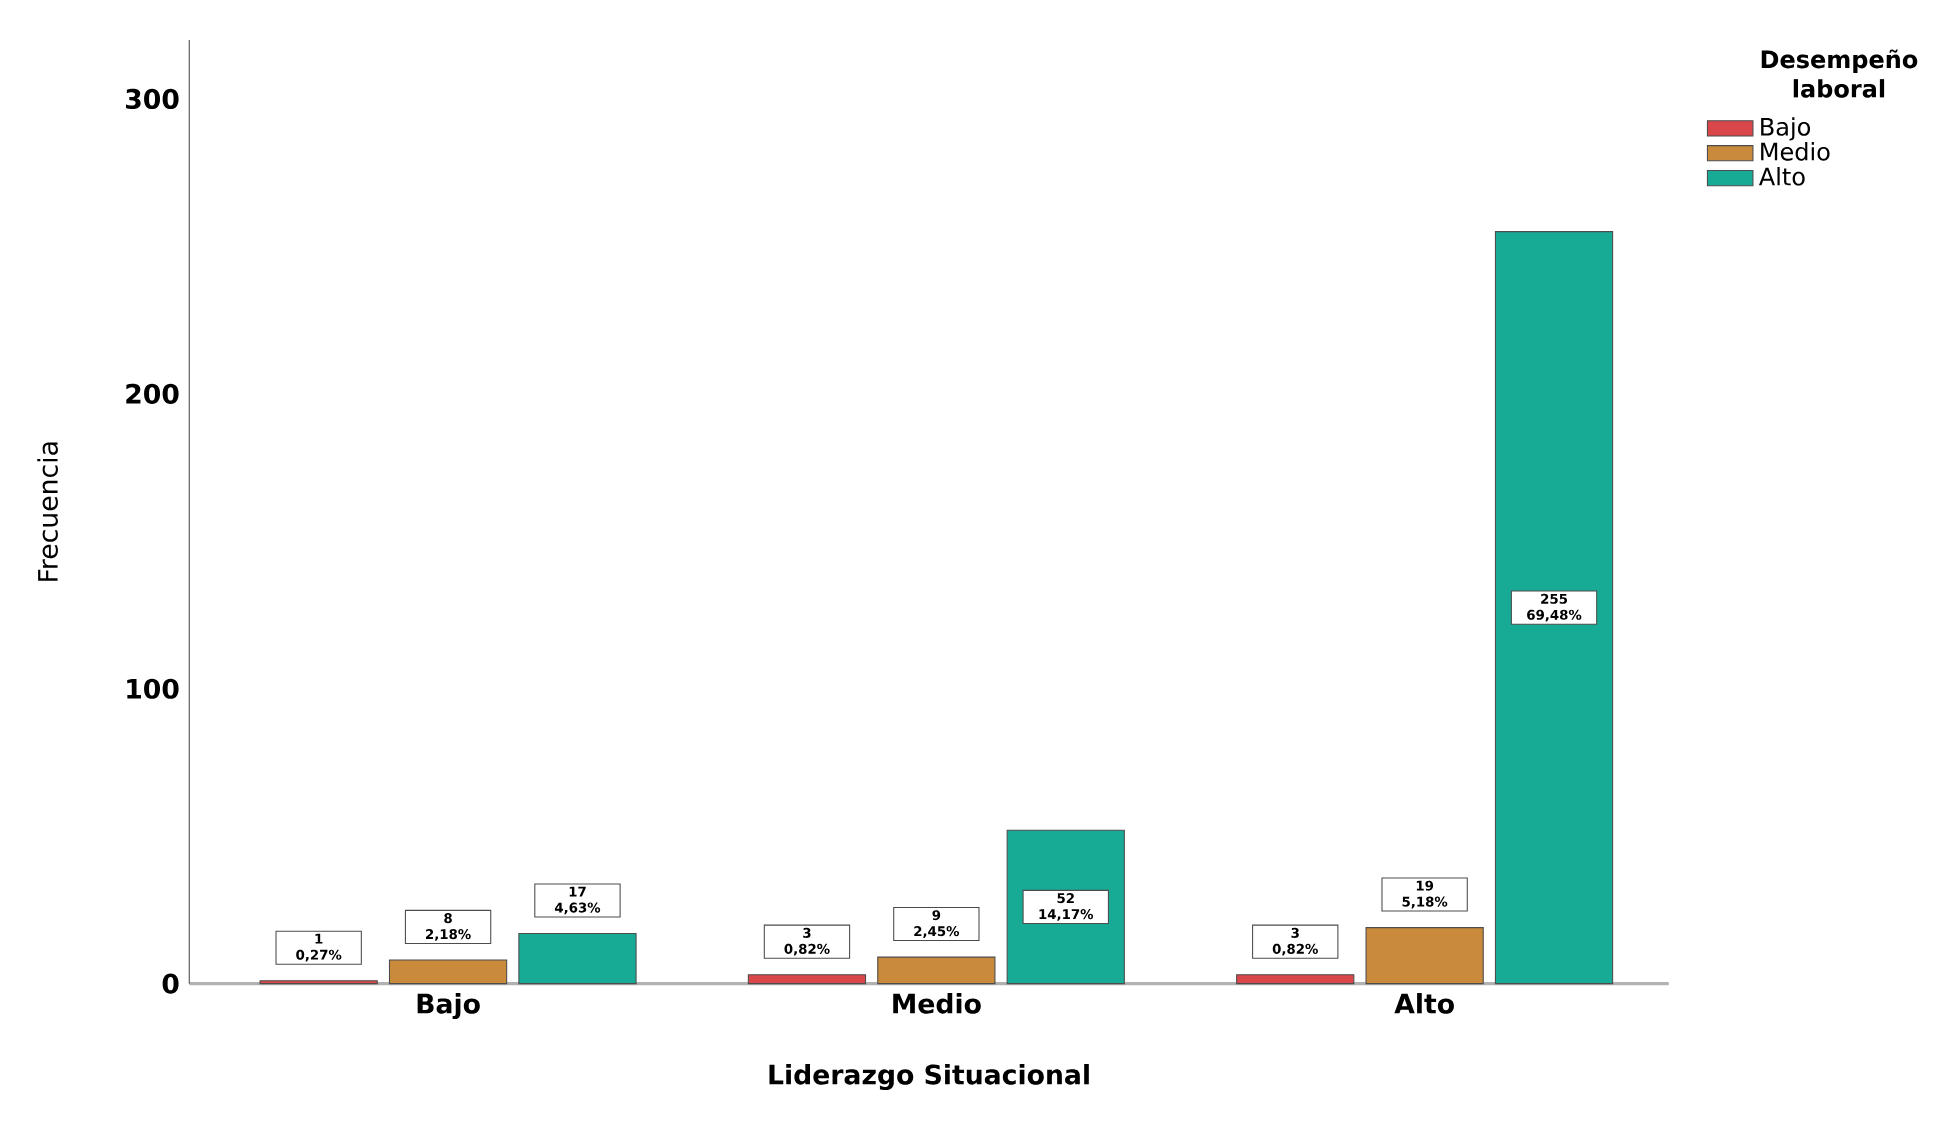 The width and height of the screenshot is (1938, 1138). What do you see at coordinates (1839, 73) in the screenshot?
I see `legend-title: Desempeño laboral` at bounding box center [1839, 73].